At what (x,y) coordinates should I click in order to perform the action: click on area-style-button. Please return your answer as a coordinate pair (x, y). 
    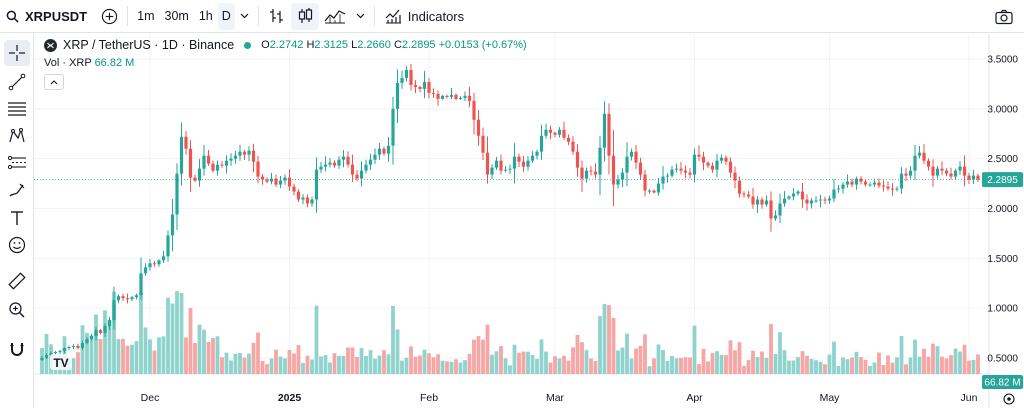
    Looking at the image, I should click on (335, 16).